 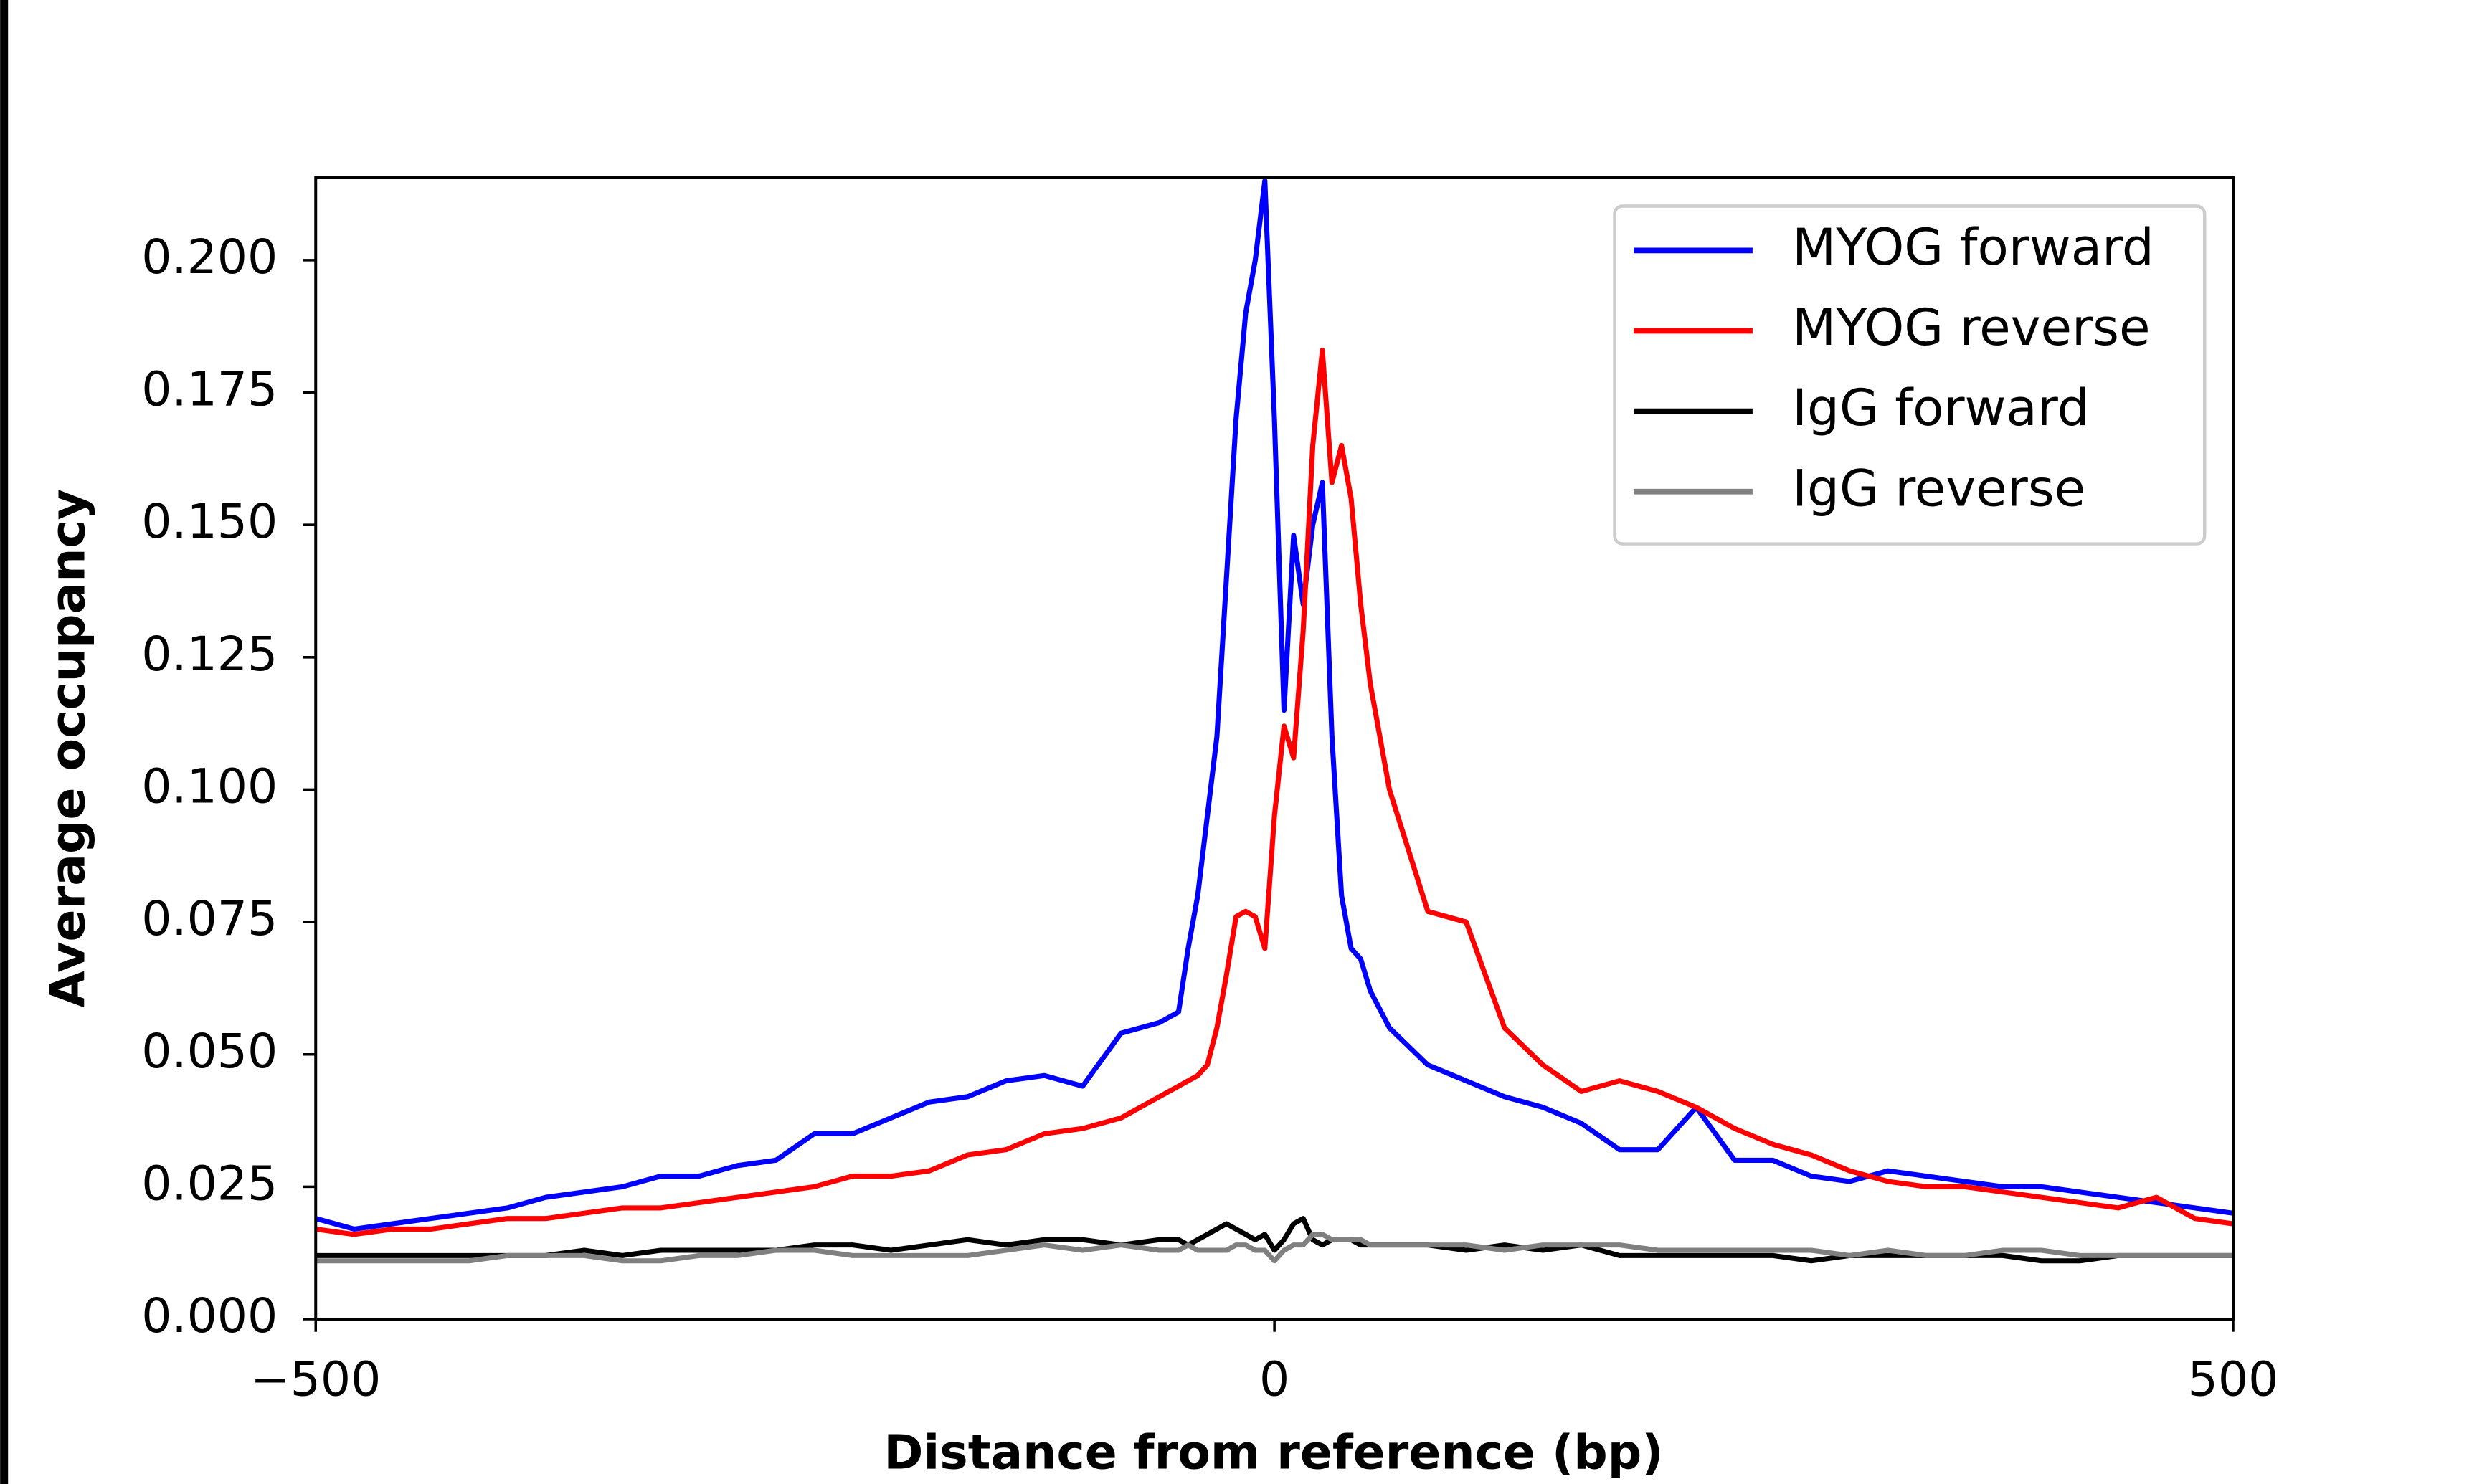 What do you see at coordinates (1941, 408) in the screenshot?
I see `legend-label: IgG forward` at bounding box center [1941, 408].